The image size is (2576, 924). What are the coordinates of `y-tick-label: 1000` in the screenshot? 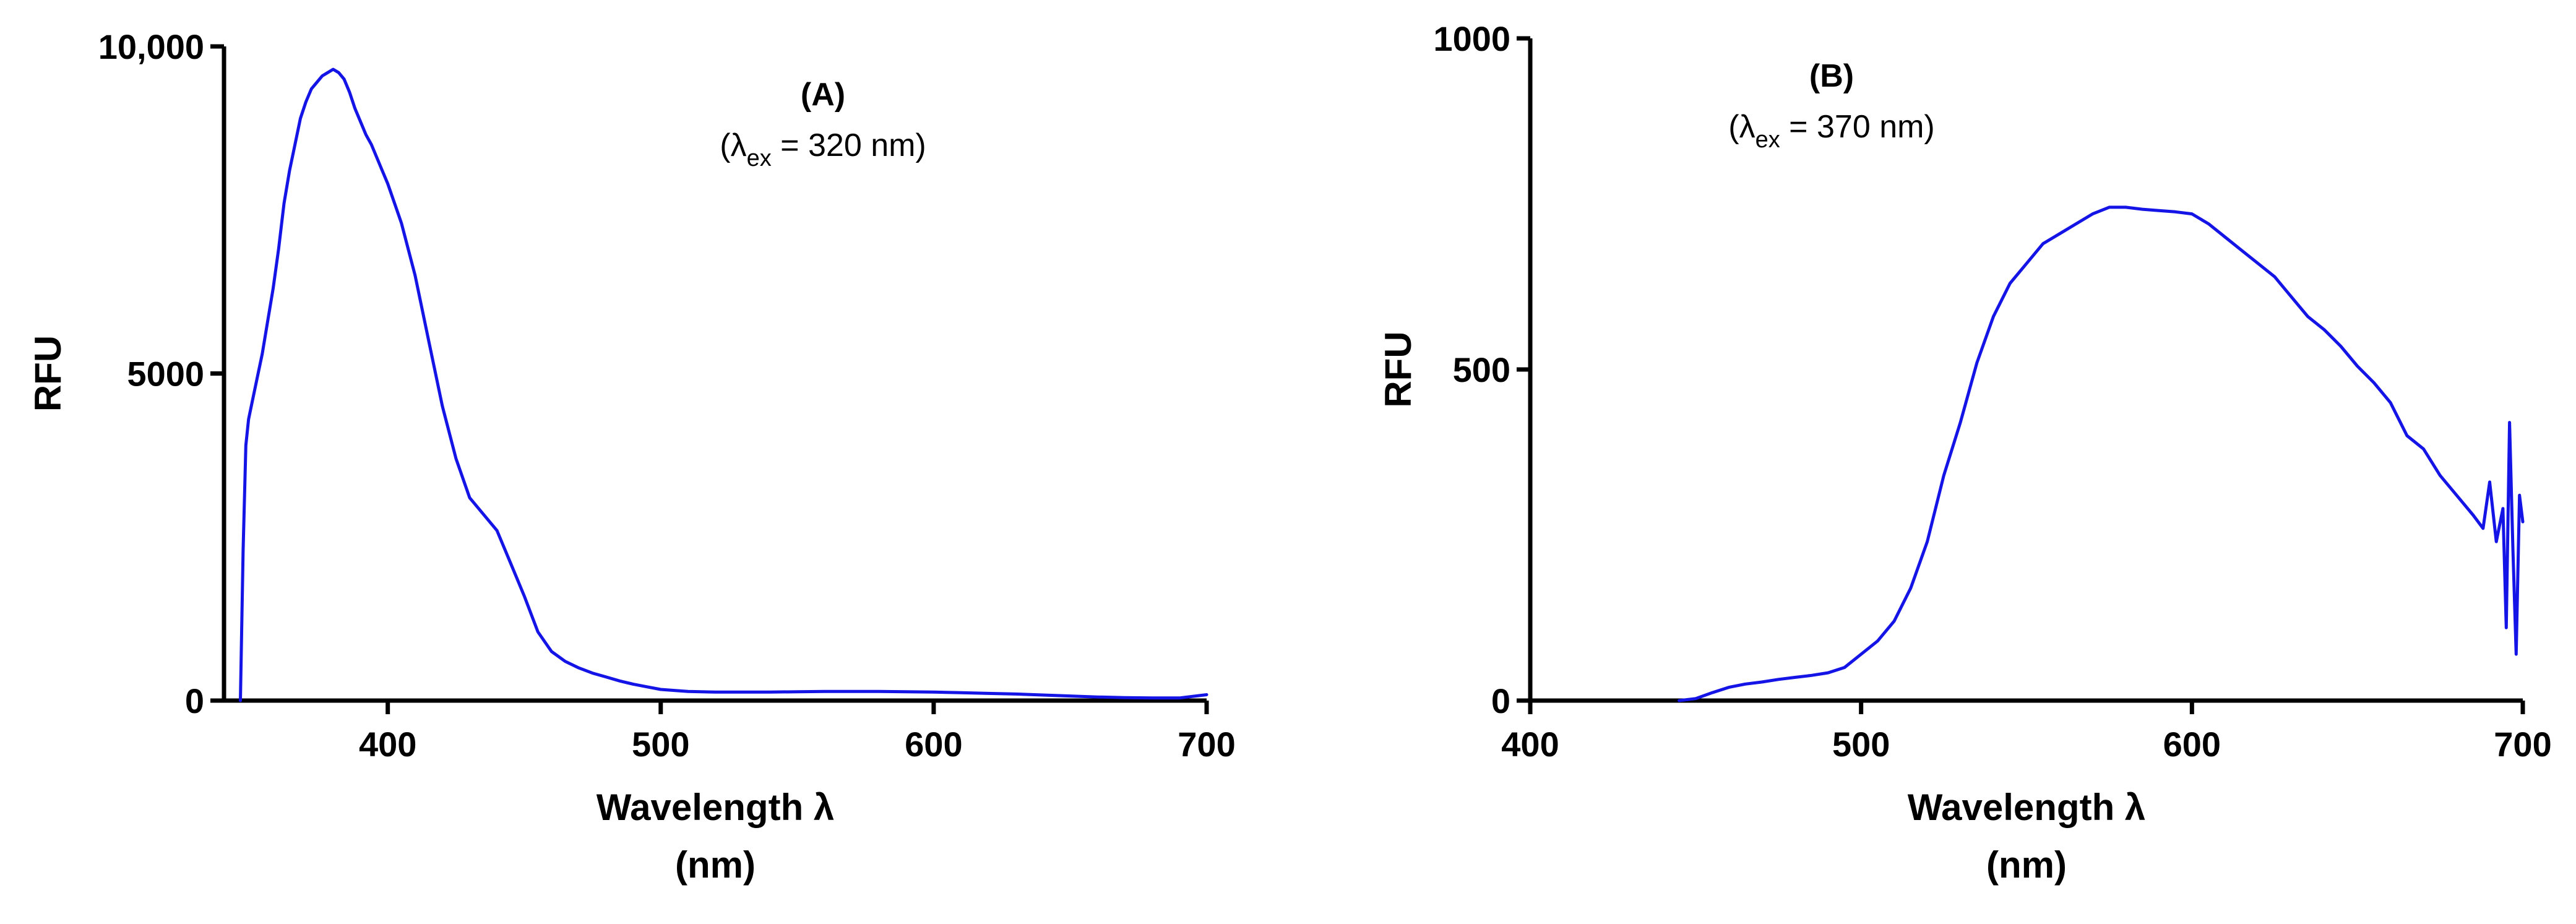 It's located at (1471, 39).